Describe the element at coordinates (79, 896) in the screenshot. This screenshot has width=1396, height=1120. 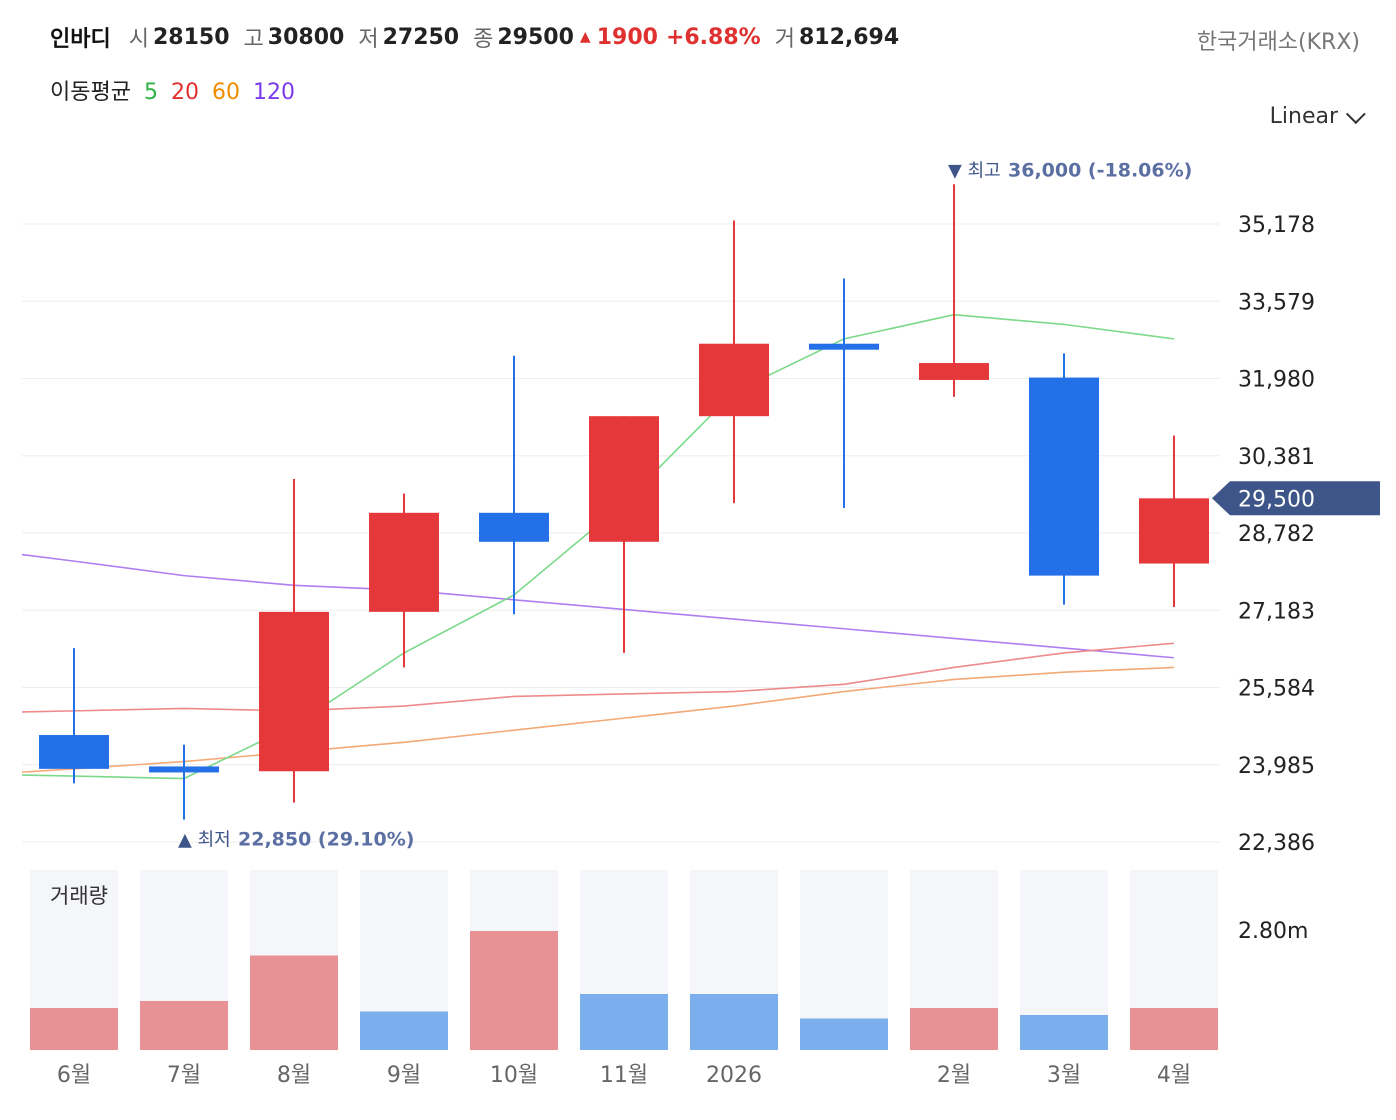
I see `volume-title: 거래량` at that location.